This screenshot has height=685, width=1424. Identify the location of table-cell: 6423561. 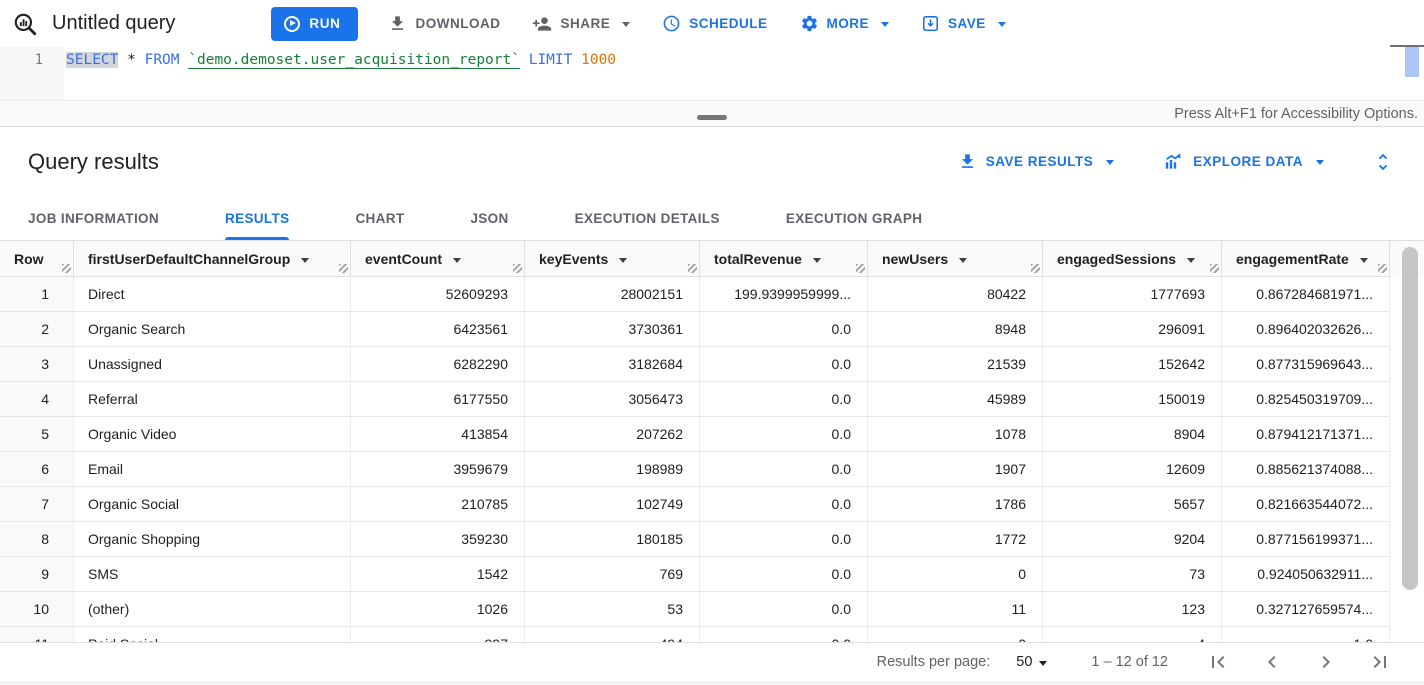
(438, 329).